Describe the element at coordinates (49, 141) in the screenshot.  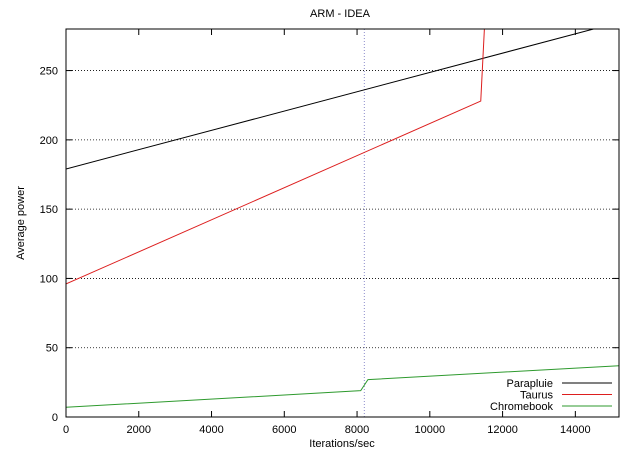
I see `y-tick-label-200: 200` at that location.